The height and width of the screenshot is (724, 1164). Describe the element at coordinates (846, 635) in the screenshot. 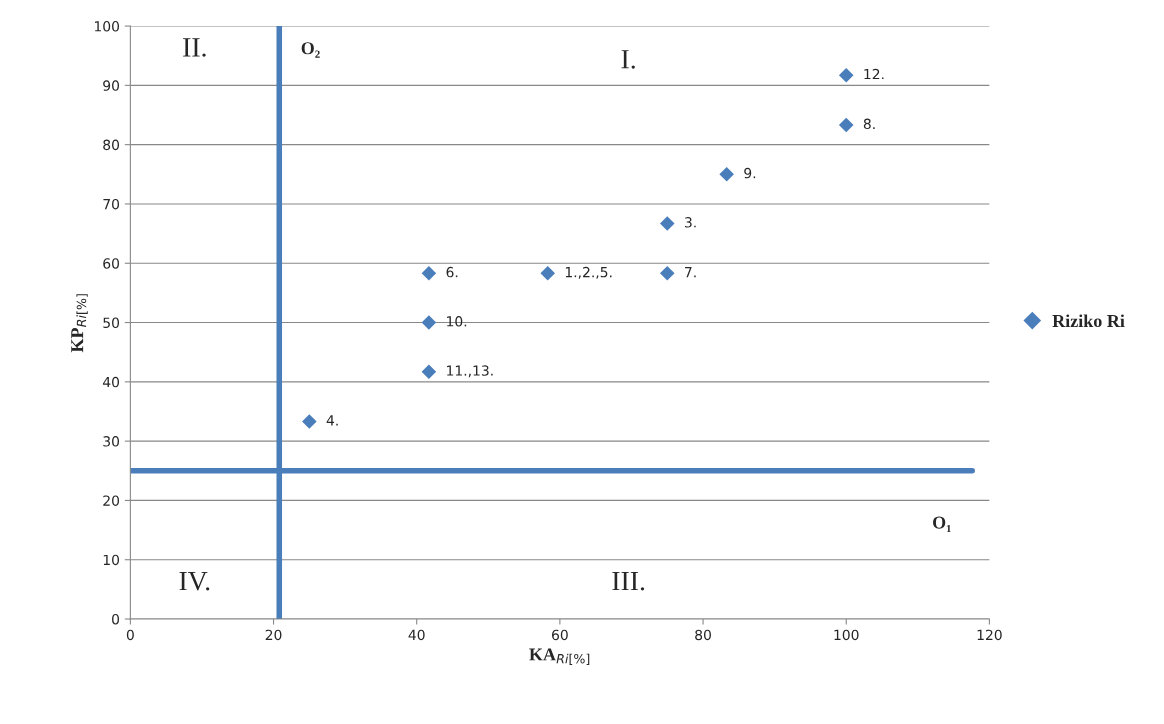

I see `x-tick-label: 100` at that location.